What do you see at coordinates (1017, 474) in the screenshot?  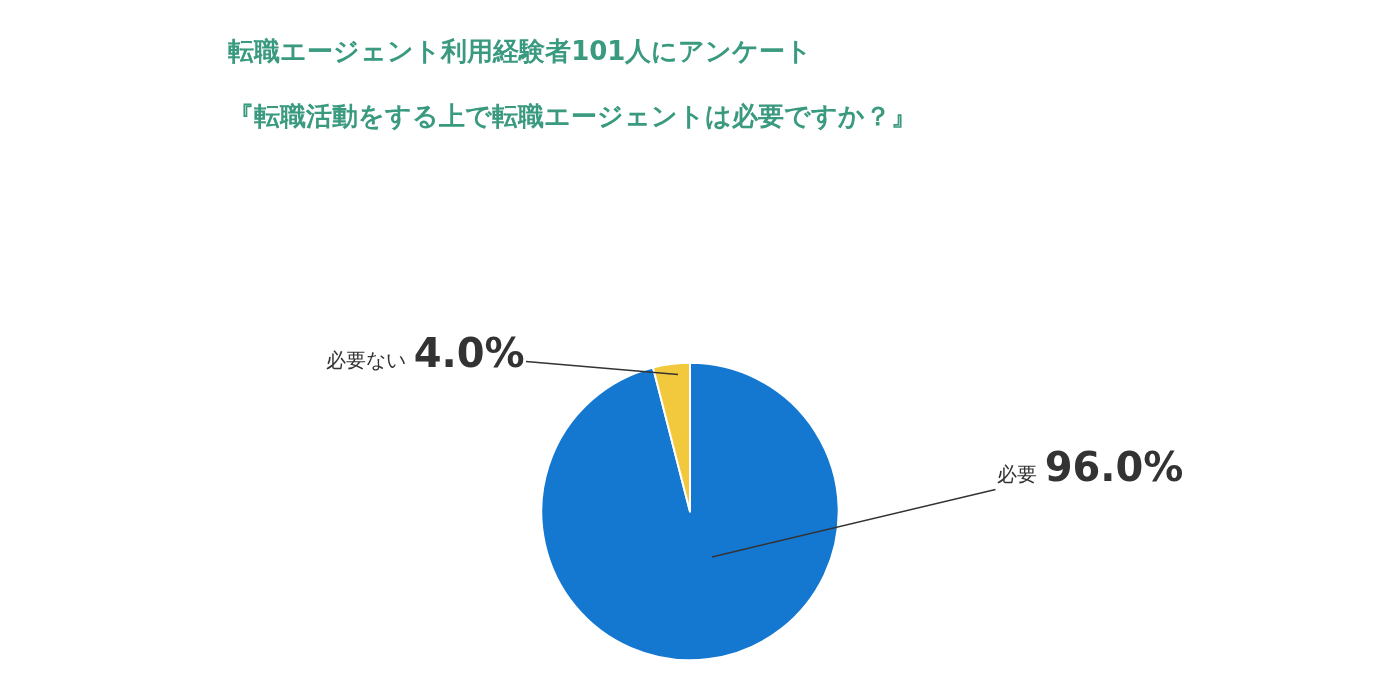 I see `slice-label: 必要` at bounding box center [1017, 474].